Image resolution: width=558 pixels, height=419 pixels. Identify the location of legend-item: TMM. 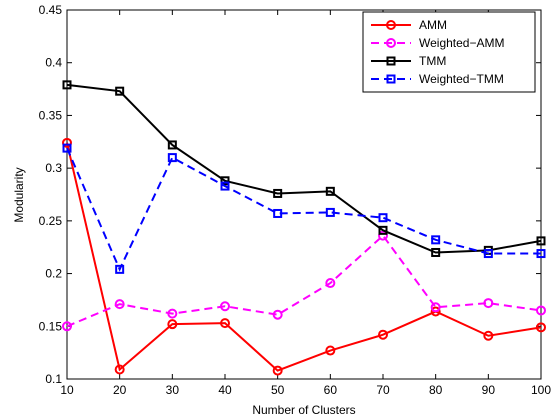
(408, 61).